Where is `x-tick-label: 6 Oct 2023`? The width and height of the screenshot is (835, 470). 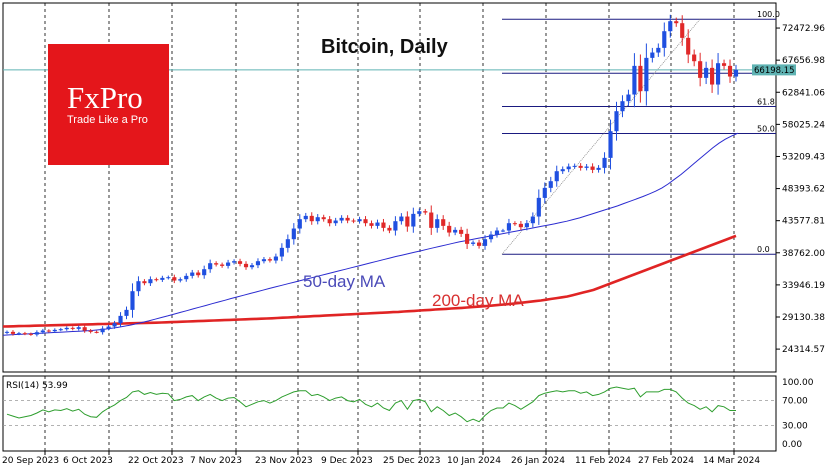
x-tick-label: 6 Oct 2023 is located at coordinates (88, 461).